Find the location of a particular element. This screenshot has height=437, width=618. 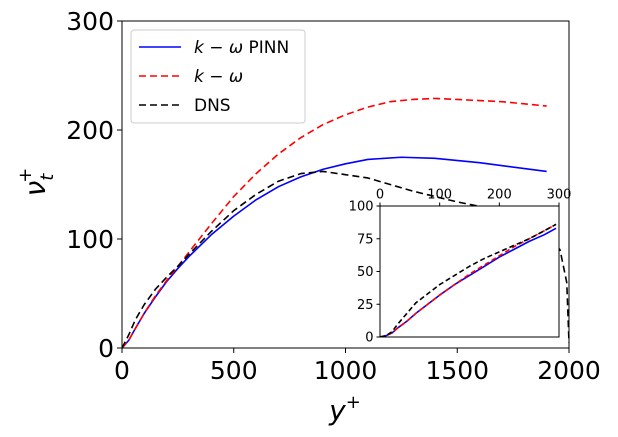

main-x-tick-label: 1500 is located at coordinates (457, 370).